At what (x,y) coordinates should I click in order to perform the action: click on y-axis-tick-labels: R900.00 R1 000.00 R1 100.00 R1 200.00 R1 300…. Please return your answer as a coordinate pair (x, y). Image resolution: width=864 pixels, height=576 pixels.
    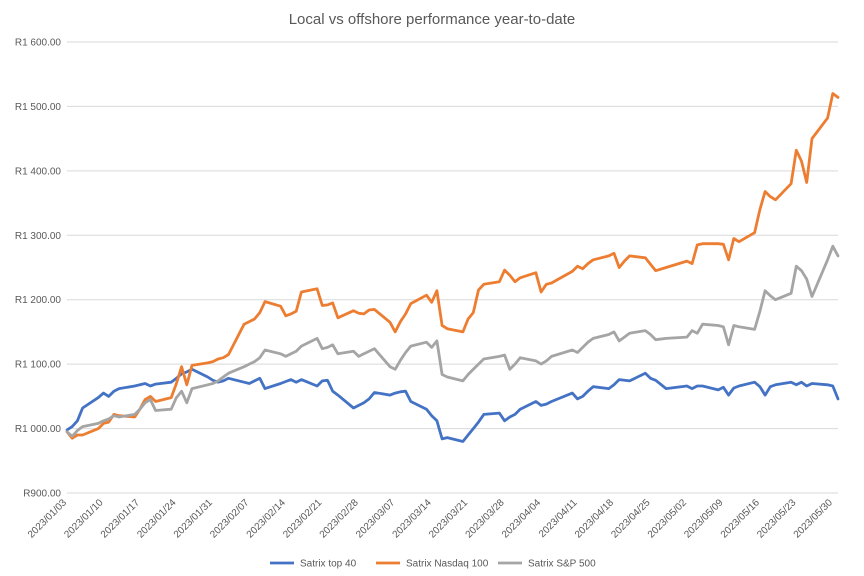
    Looking at the image, I should click on (38, 269).